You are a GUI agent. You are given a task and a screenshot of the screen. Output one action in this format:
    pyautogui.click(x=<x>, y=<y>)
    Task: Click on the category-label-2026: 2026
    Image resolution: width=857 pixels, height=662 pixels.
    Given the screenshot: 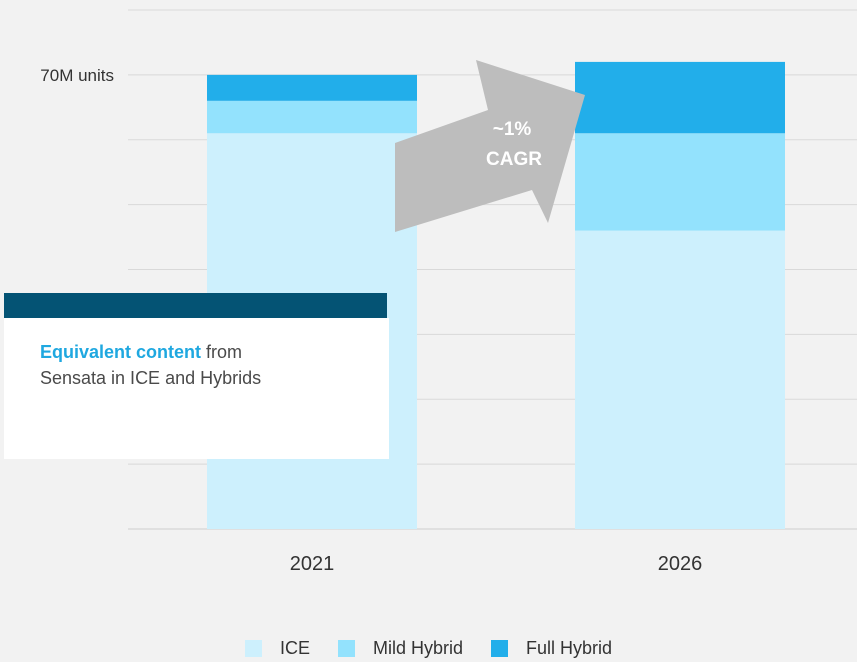 What is the action you would take?
    pyautogui.click(x=680, y=564)
    